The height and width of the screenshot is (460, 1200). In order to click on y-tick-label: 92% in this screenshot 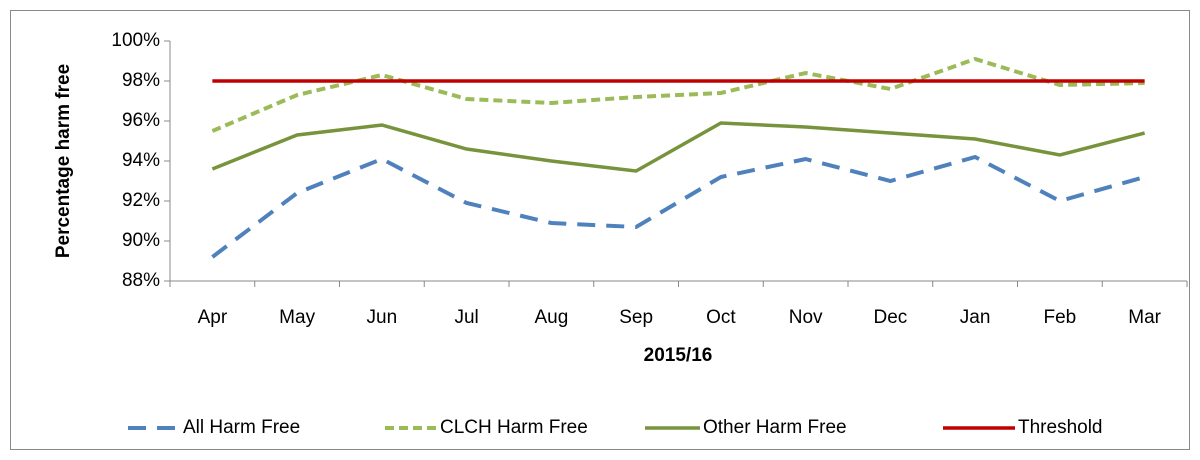, I will do `click(141, 200)`.